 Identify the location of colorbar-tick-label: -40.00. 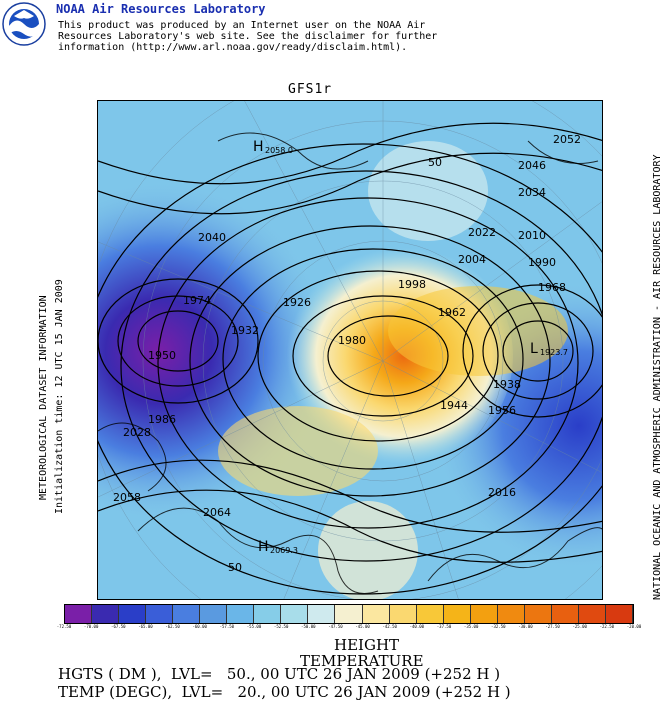
(417, 626).